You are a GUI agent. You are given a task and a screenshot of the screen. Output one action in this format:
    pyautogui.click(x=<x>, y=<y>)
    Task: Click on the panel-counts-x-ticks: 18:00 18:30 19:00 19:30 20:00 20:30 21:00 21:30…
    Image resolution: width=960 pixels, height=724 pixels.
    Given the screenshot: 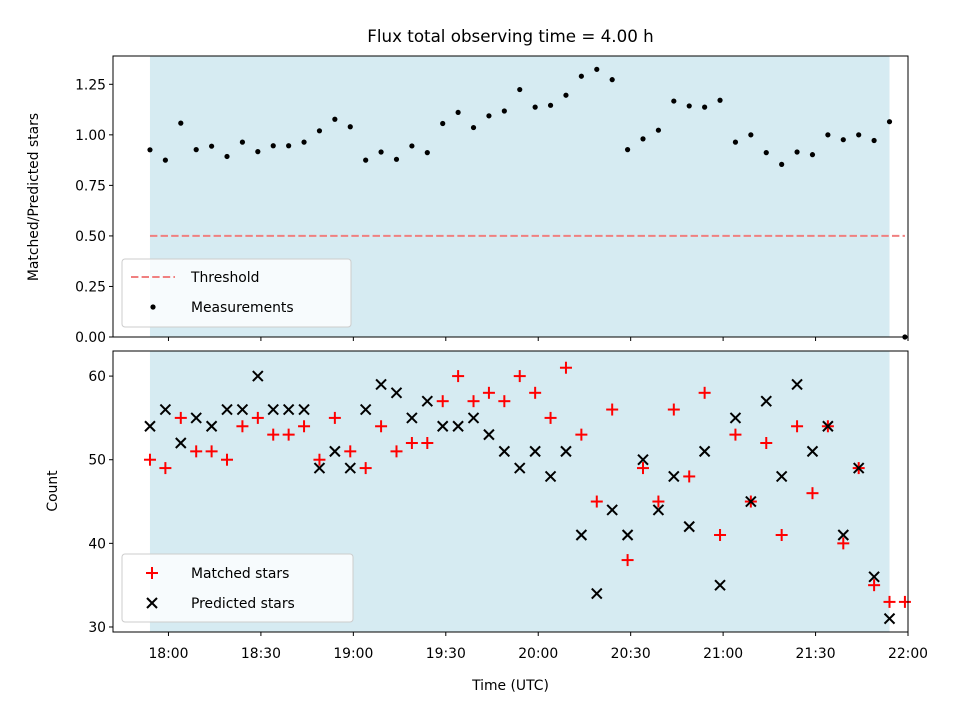 What is the action you would take?
    pyautogui.click(x=538, y=647)
    